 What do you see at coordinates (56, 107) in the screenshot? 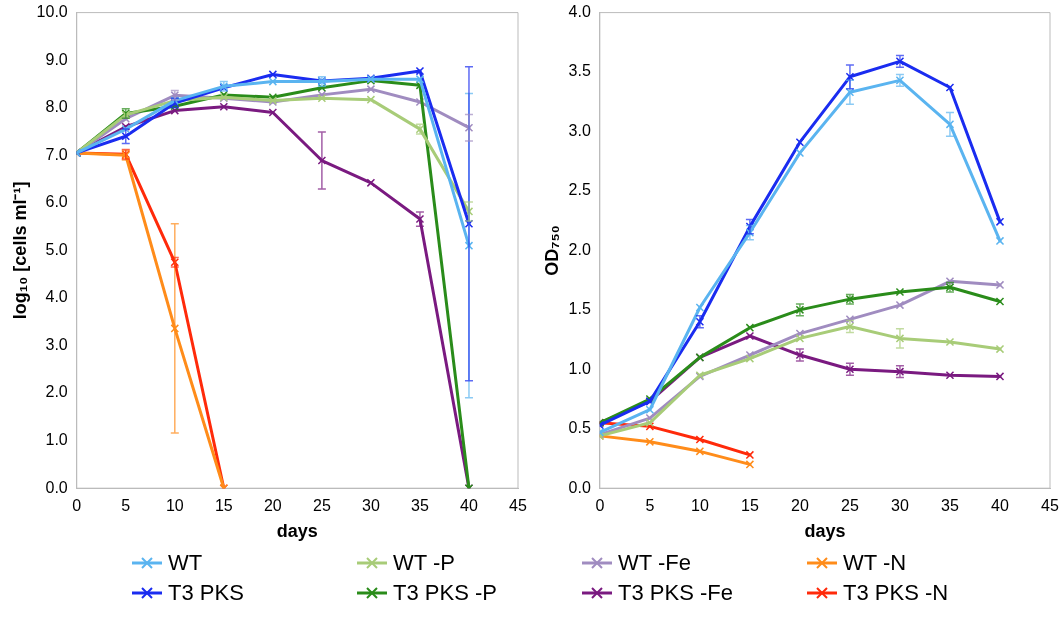
I see `y-tick-label: 8.0` at bounding box center [56, 107].